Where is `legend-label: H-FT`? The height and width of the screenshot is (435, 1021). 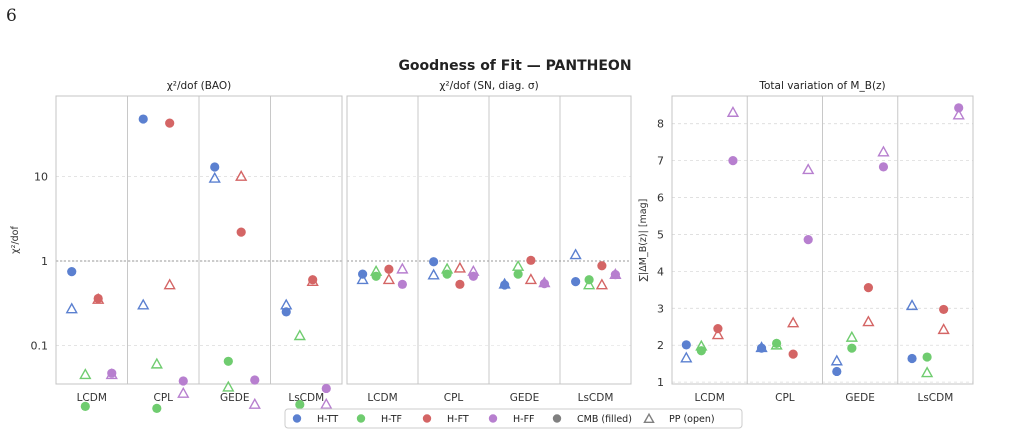
legend-label: H-FT is located at coordinates (458, 419).